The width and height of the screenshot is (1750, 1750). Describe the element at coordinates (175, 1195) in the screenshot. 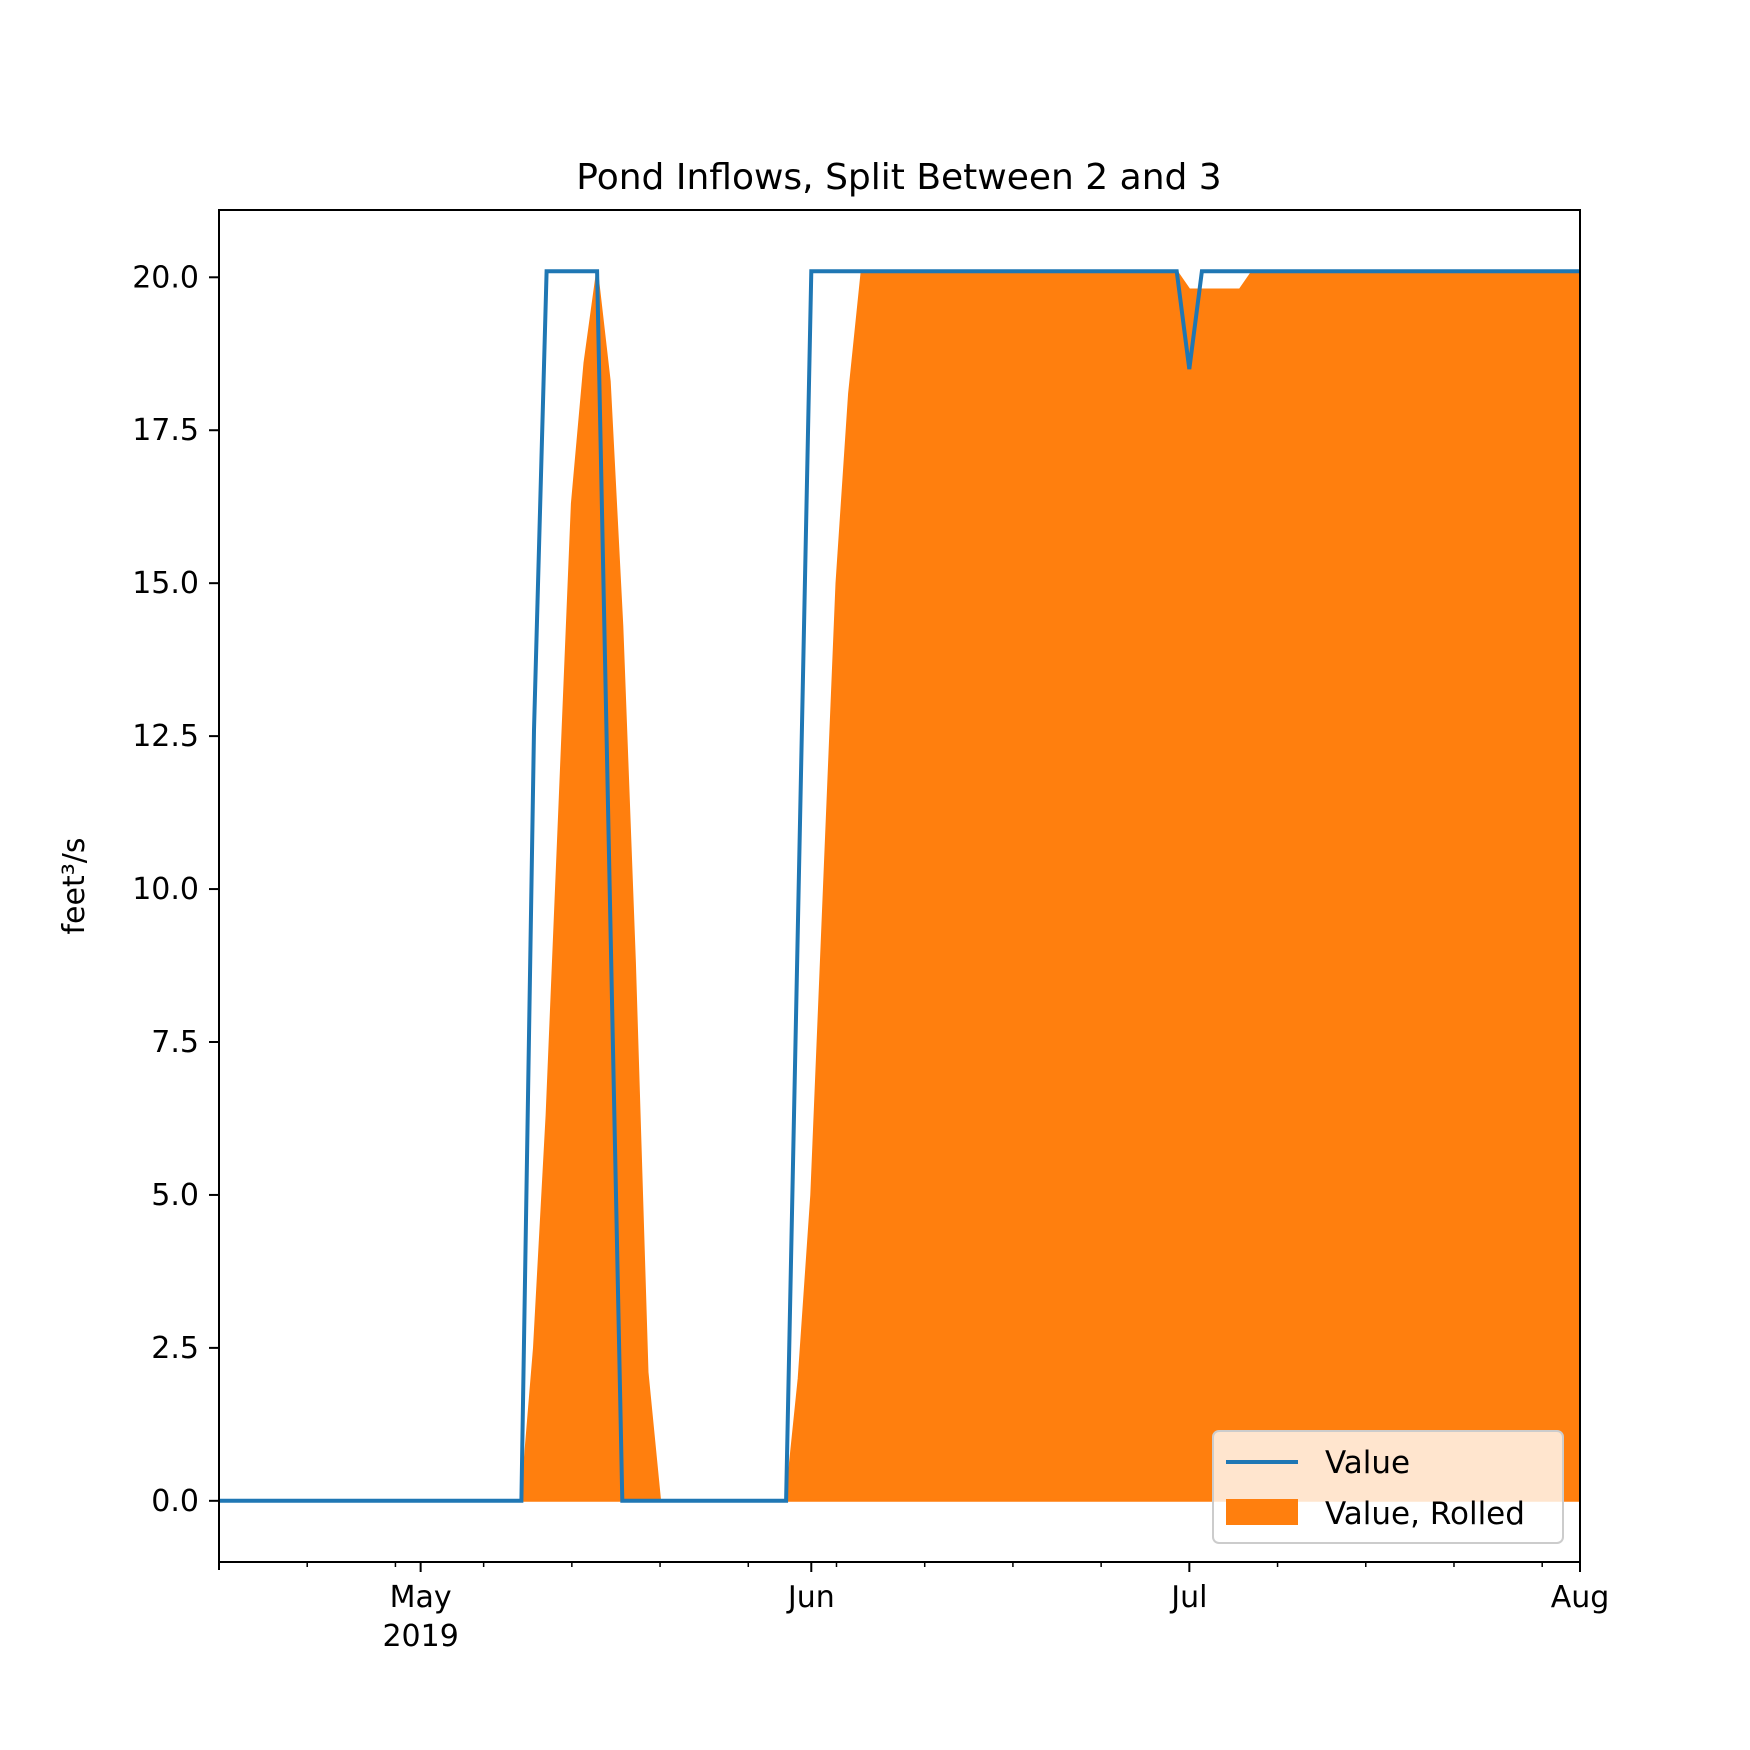

I see `y-tick-label: 5.0` at that location.